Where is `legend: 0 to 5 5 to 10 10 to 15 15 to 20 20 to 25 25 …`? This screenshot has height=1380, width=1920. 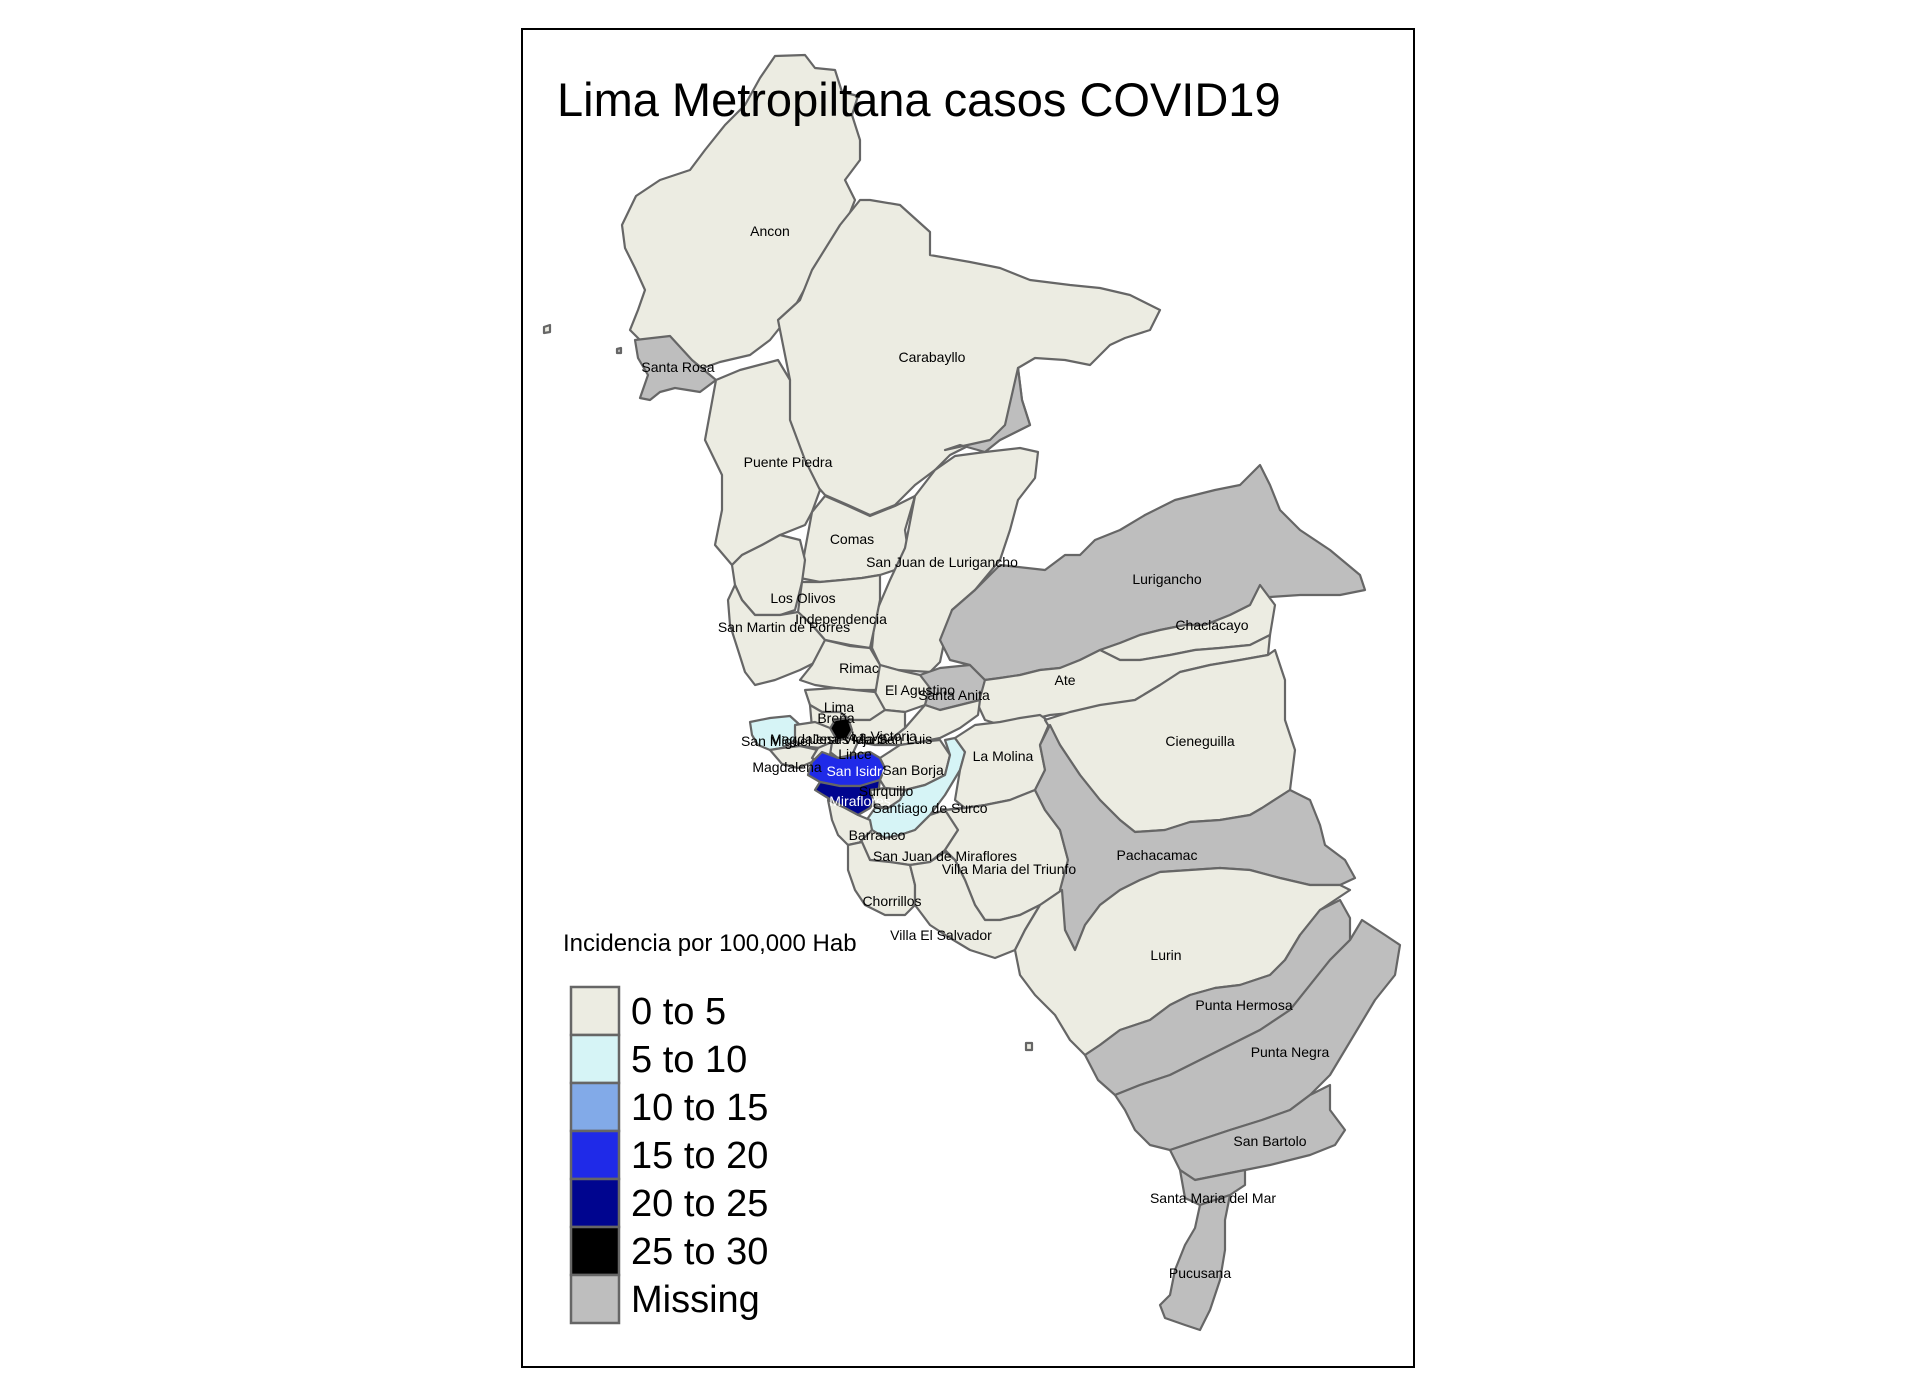
legend: 0 to 5 5 to 10 10 to 15 15 to 20 20 to 25 25 … is located at coordinates (668, 1155).